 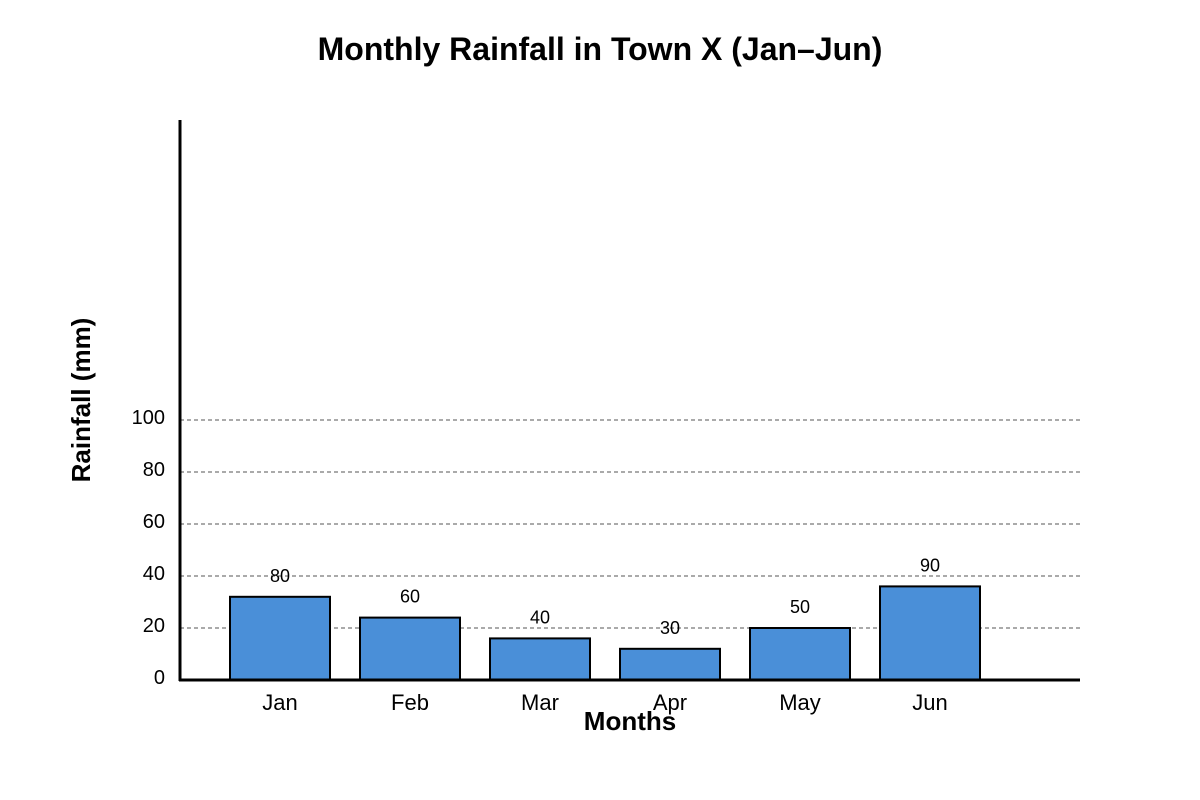 What do you see at coordinates (154, 574) in the screenshot?
I see `y-tick-label: 40` at bounding box center [154, 574].